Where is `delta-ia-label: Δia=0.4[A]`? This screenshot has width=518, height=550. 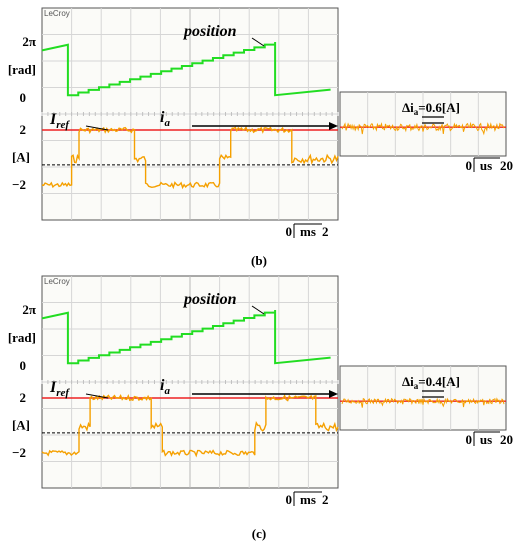 delta-ia-label: Δia=0.4[A] is located at coordinates (431, 382).